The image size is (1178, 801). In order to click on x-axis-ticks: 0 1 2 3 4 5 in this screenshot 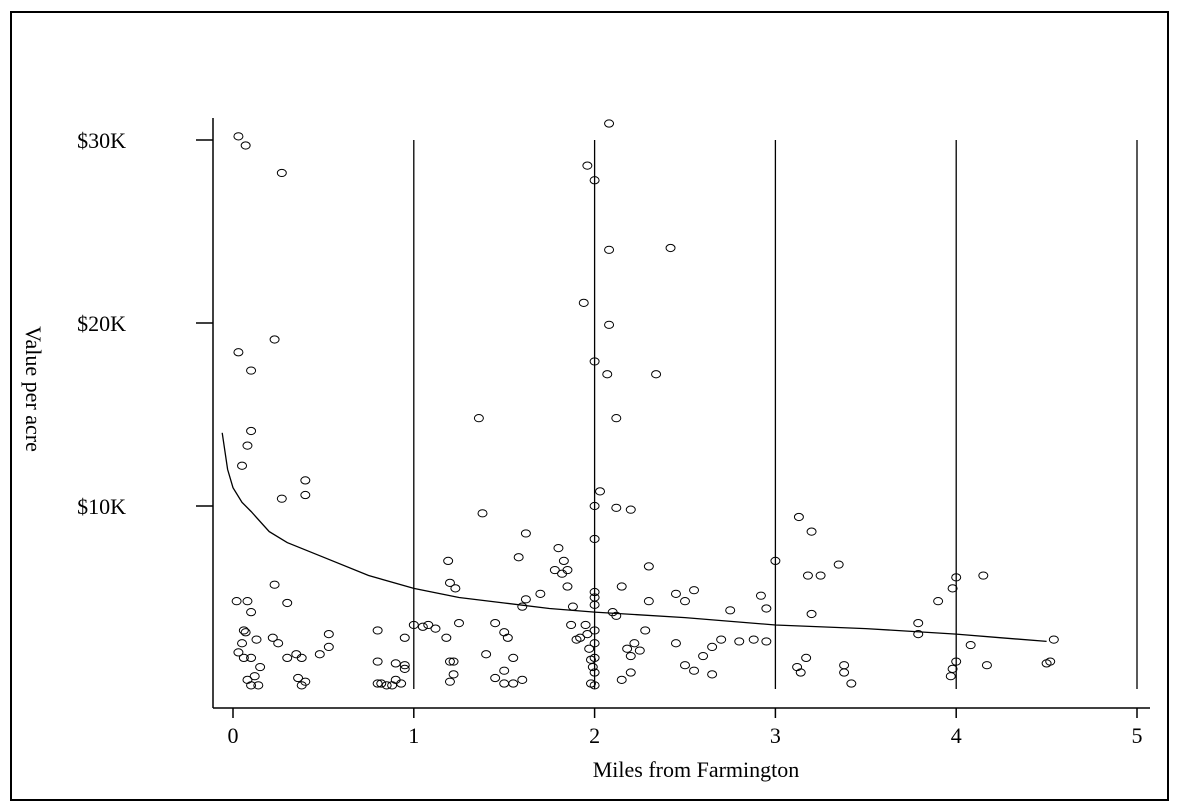, I will do `click(685, 728)`.